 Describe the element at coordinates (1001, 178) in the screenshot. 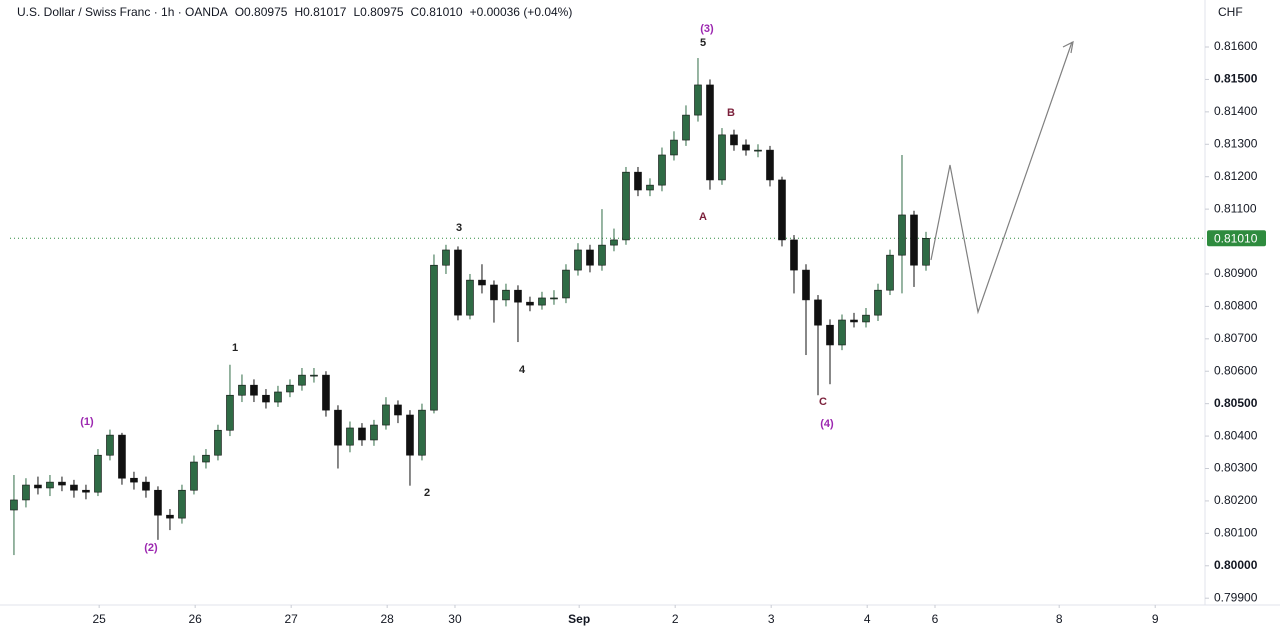

I see `projection-path` at that location.